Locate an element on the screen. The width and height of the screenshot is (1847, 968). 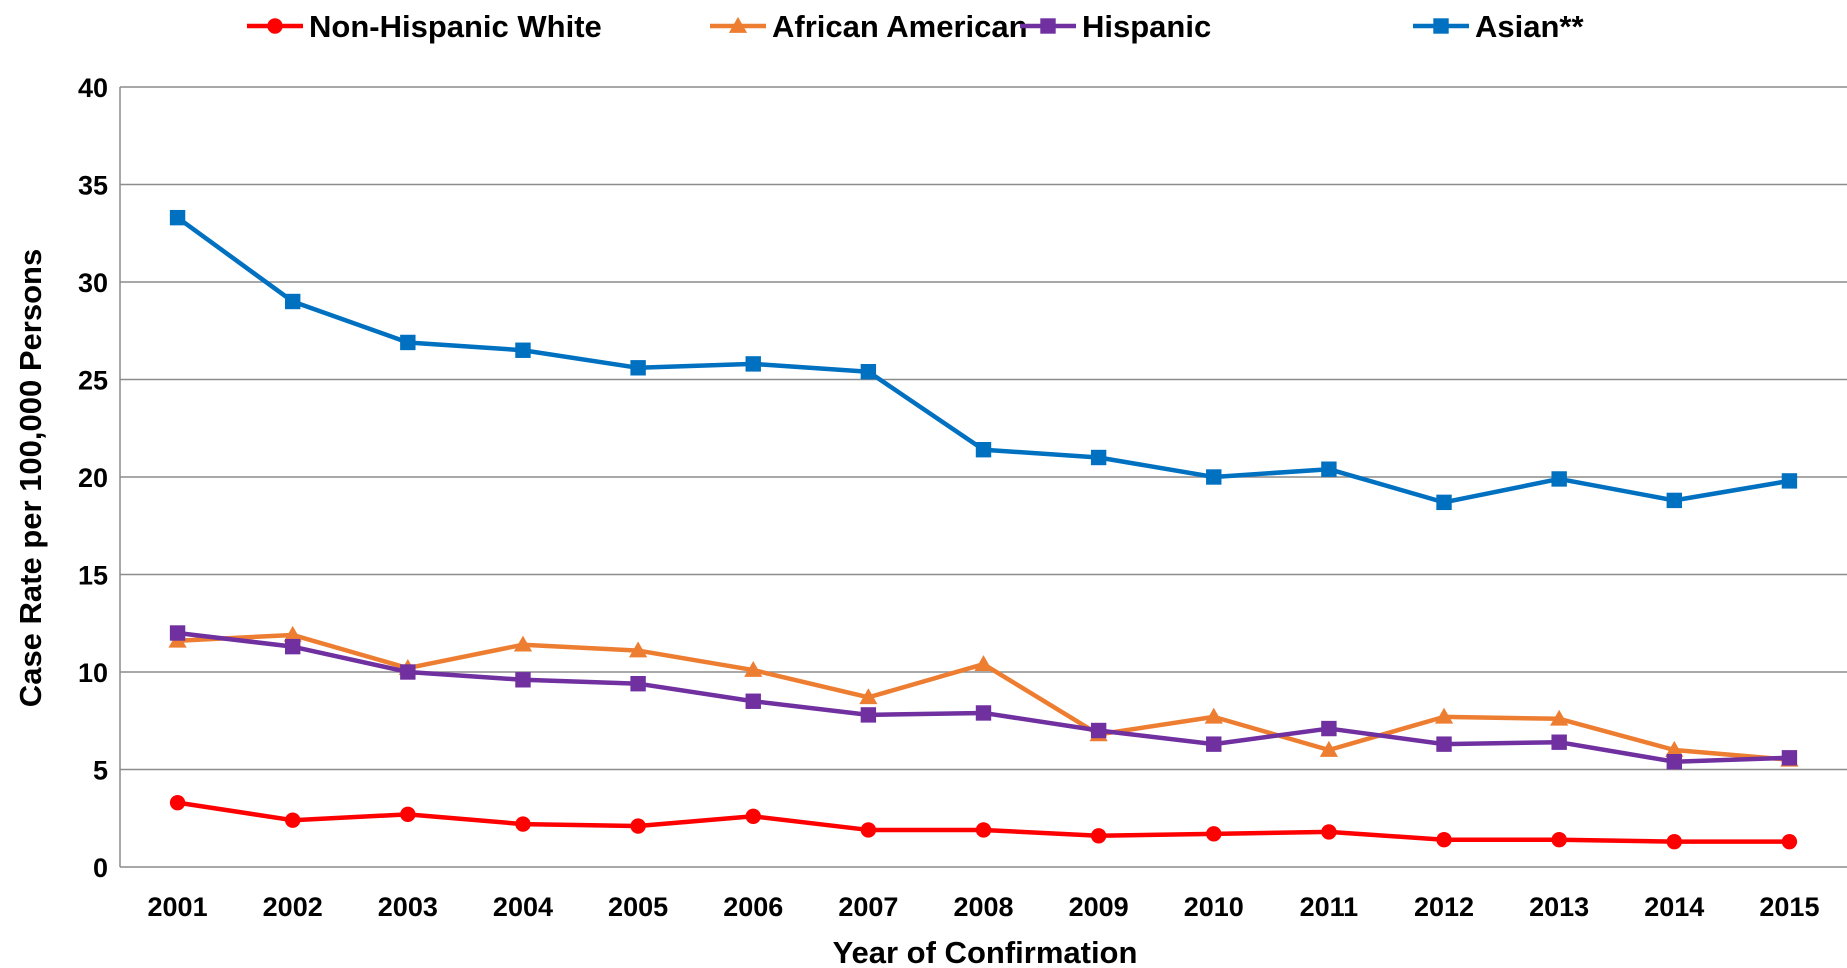
x-tick-label: 2014 is located at coordinates (1674, 907).